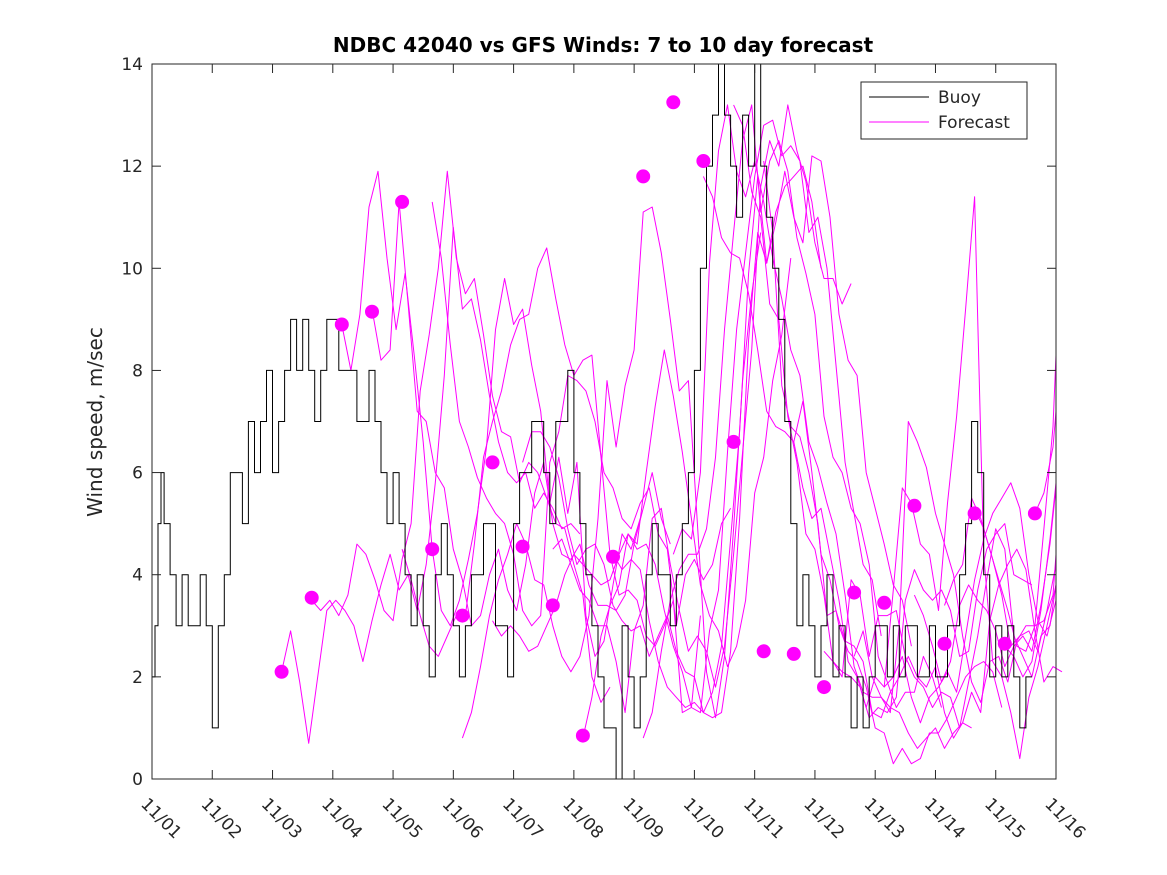 The image size is (1167, 875). Describe the element at coordinates (132, 65) in the screenshot. I see `y-tick-label: 14` at that location.